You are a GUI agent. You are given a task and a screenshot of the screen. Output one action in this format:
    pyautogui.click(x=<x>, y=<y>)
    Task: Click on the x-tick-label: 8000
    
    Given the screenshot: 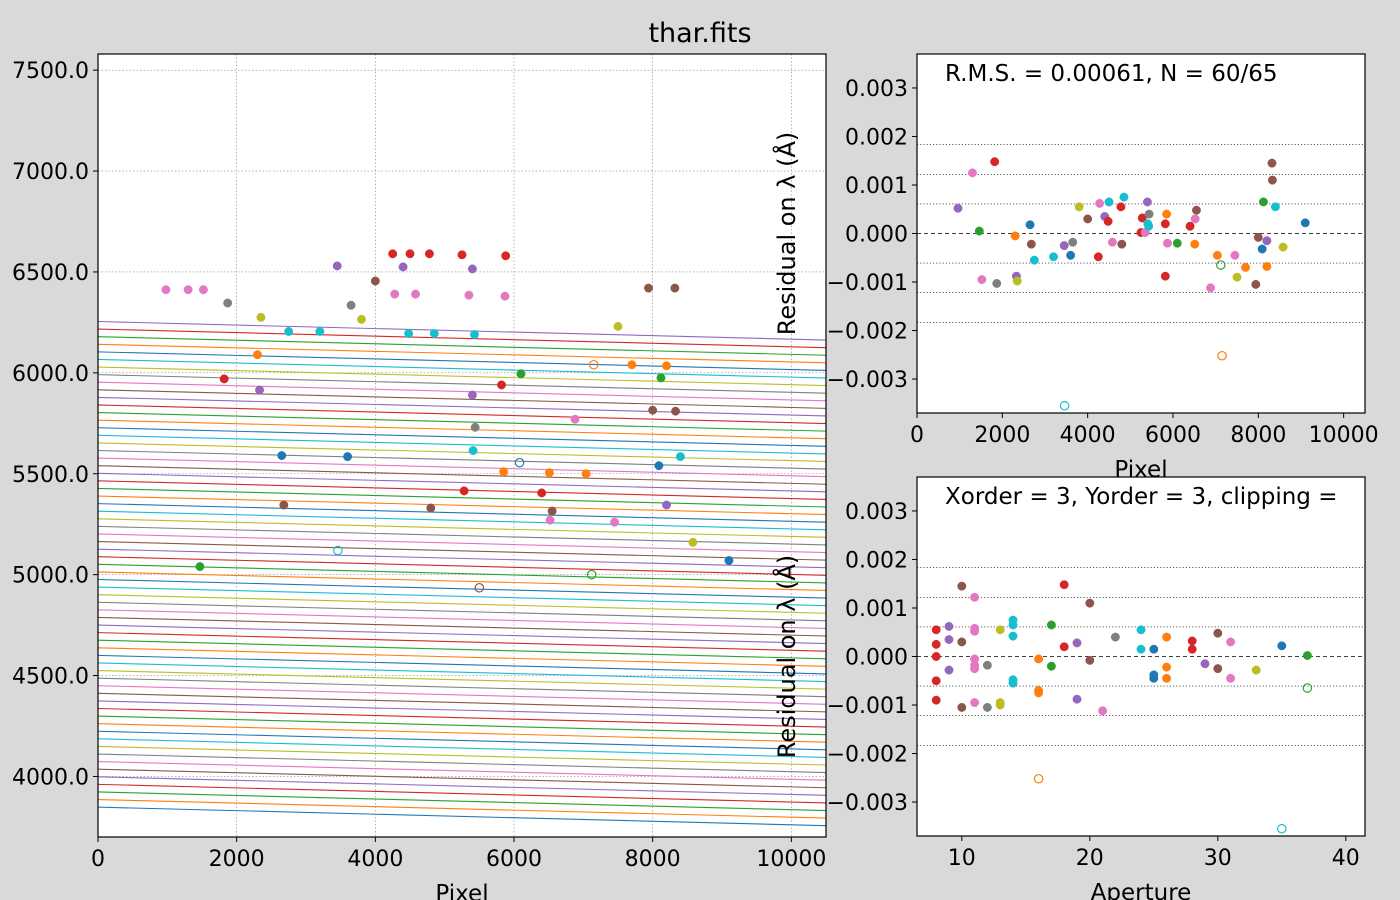 What is the action you would take?
    pyautogui.click(x=1258, y=435)
    